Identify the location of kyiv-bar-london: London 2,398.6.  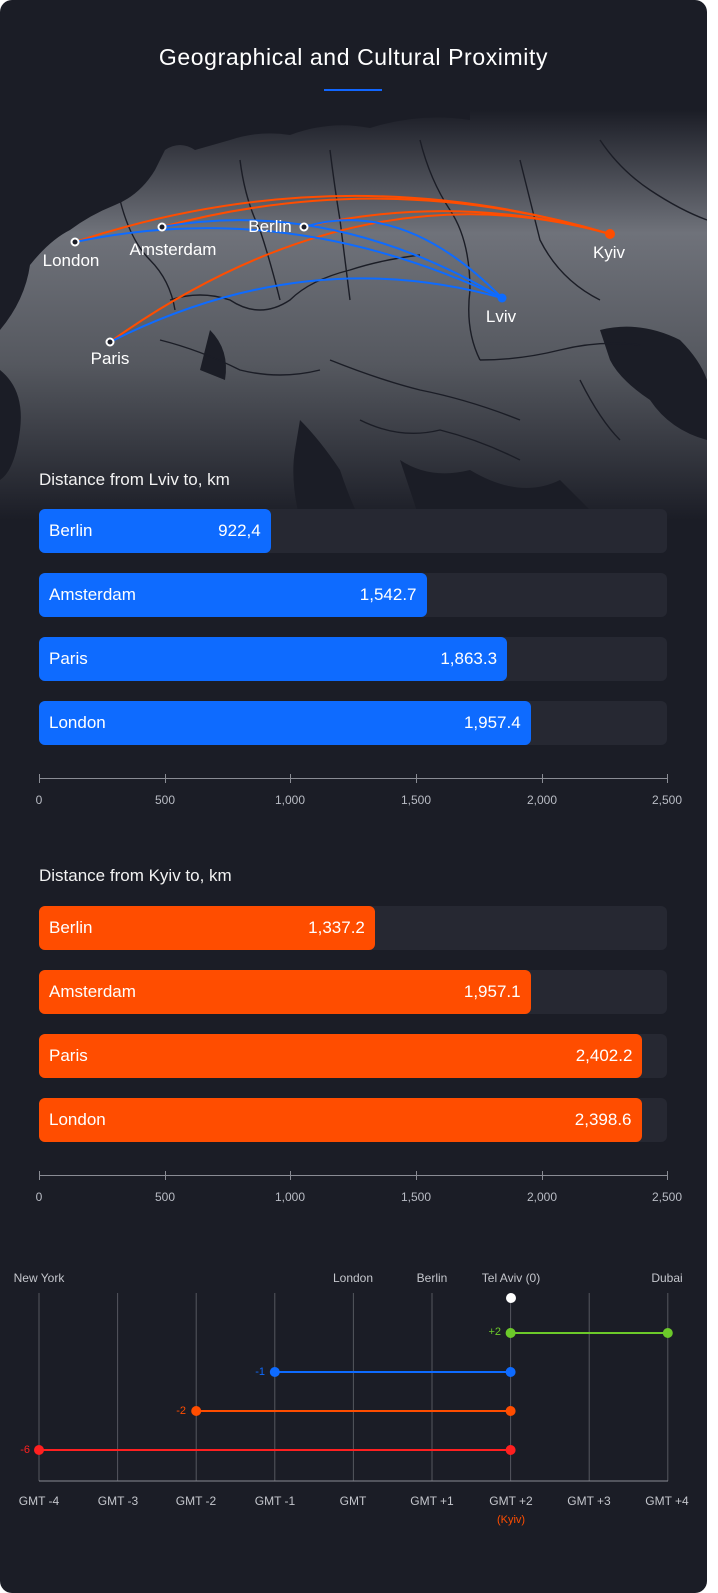
(353, 1120).